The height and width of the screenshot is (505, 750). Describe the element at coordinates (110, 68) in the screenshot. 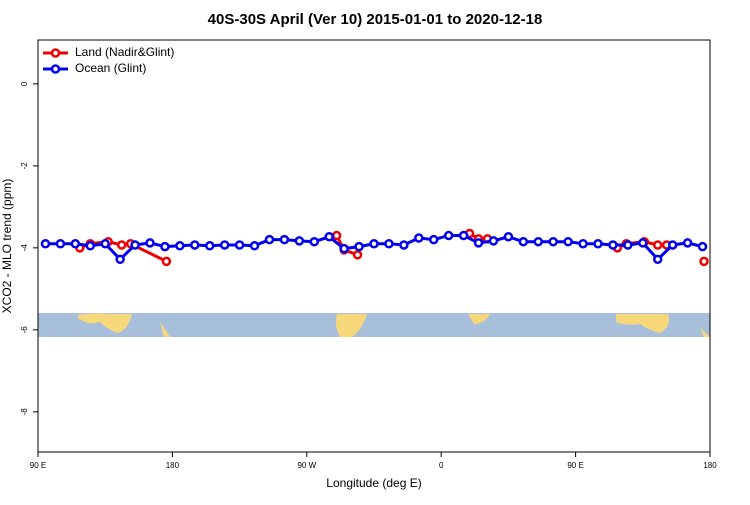

I see `legend-label: Ocean (Glint)` at that location.